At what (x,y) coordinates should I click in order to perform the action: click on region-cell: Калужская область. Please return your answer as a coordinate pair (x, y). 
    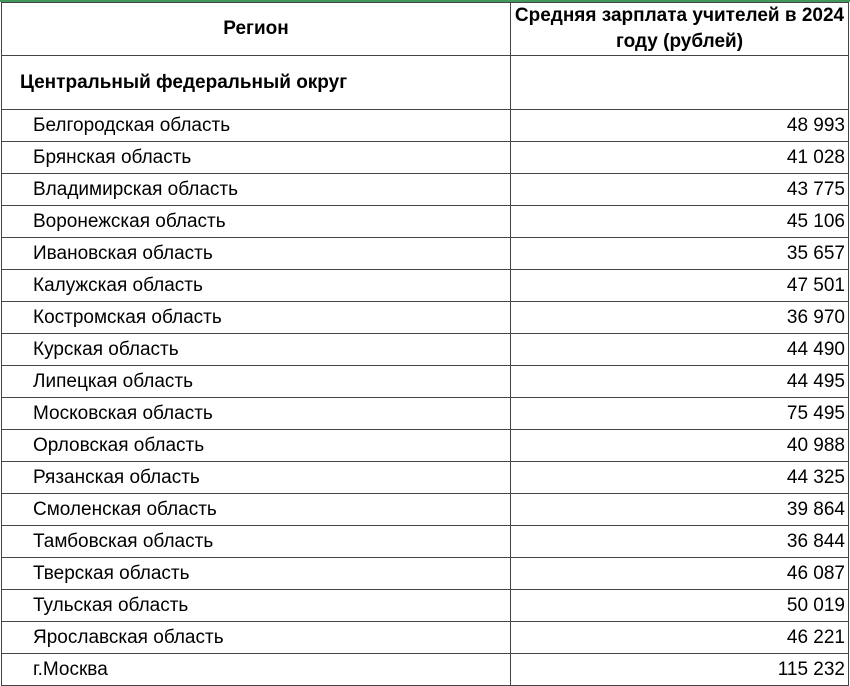
    Looking at the image, I should click on (256, 285).